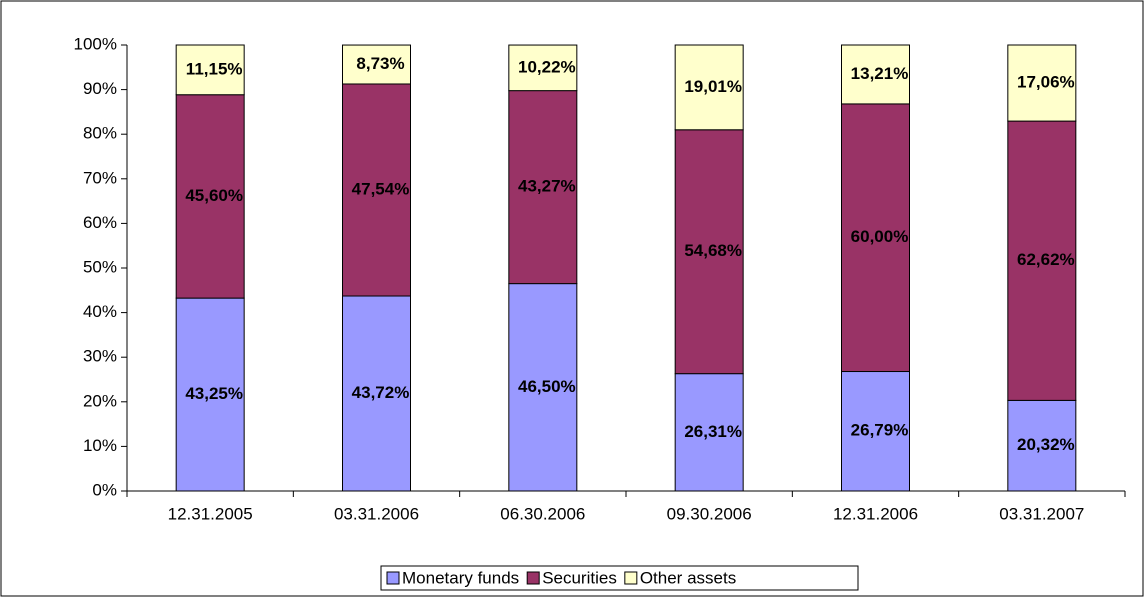 The image size is (1145, 598). Describe the element at coordinates (1046, 82) in the screenshot. I see `value-label: 17,06%` at that location.